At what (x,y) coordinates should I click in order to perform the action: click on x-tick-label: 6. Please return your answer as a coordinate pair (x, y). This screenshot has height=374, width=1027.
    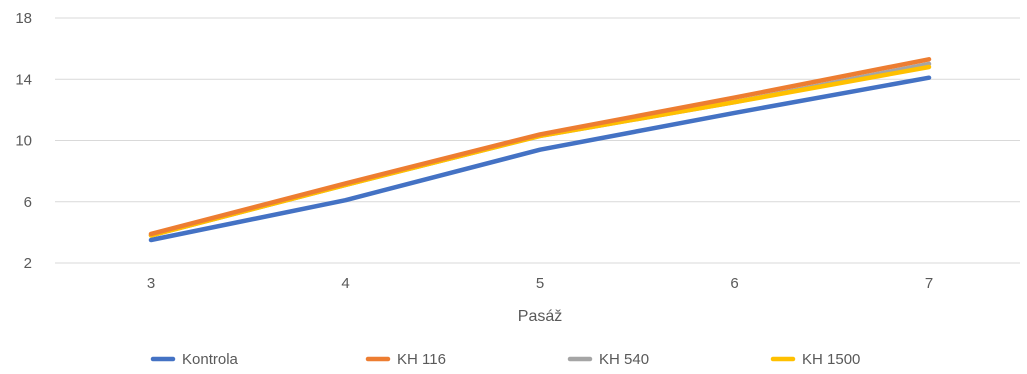
    Looking at the image, I should click on (734, 283).